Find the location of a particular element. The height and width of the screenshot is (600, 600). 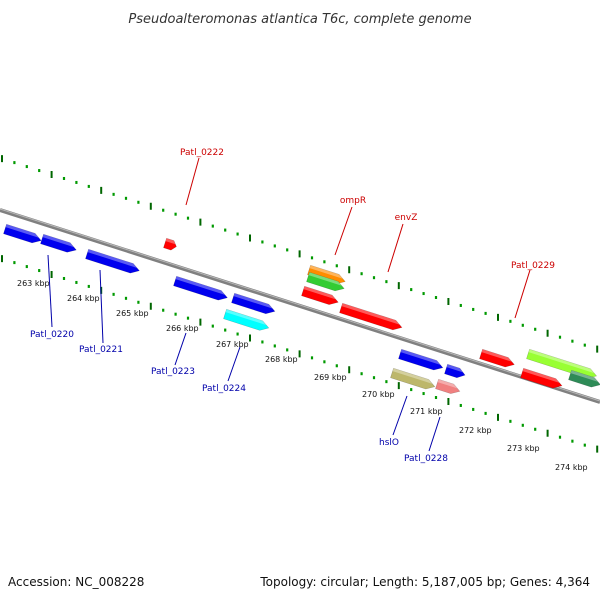

gene-label-patl-0224: Patl_0224 is located at coordinates (224, 389).